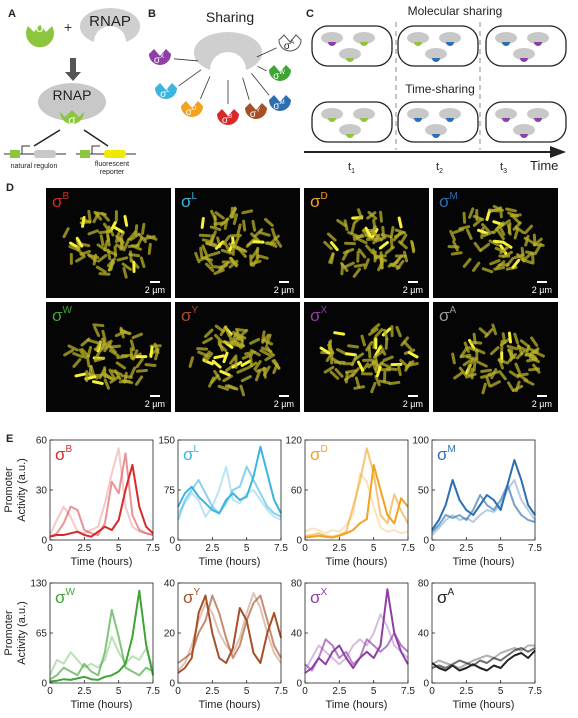 The height and width of the screenshot is (718, 578). What do you see at coordinates (12, 14) in the screenshot?
I see `panel-letter-a: A` at bounding box center [12, 14].